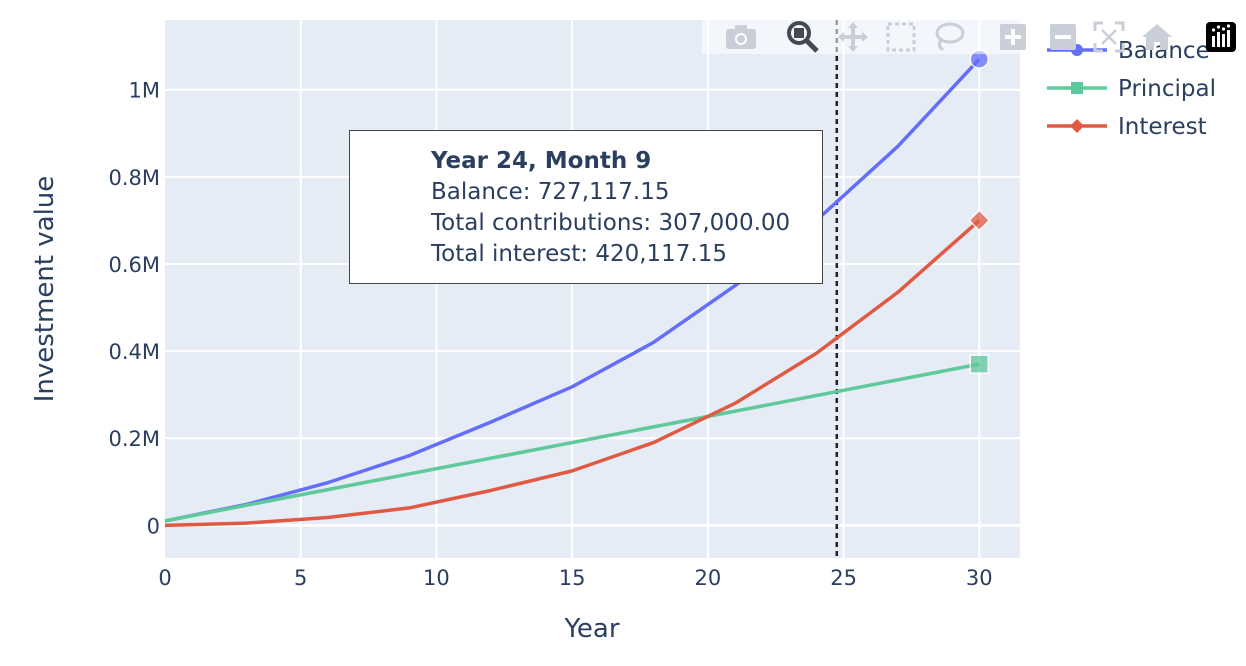  Describe the element at coordinates (550, 192) in the screenshot. I see `tooltip-balance: Balance: 727,117.15` at that location.